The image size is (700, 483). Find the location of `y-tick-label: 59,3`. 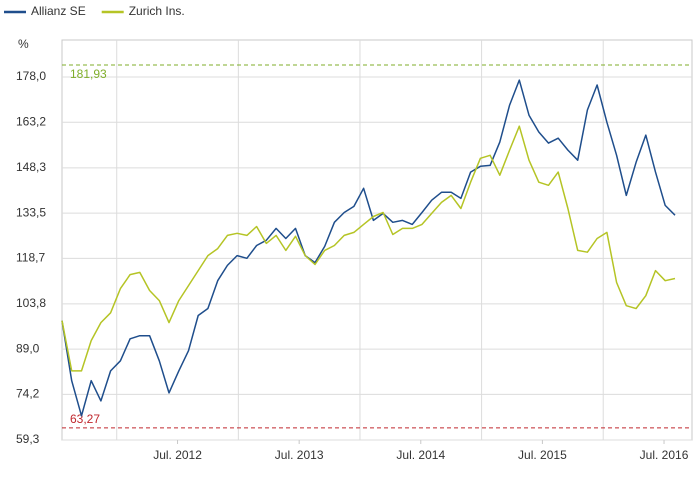

y-tick-label: 59,3 is located at coordinates (28, 439).